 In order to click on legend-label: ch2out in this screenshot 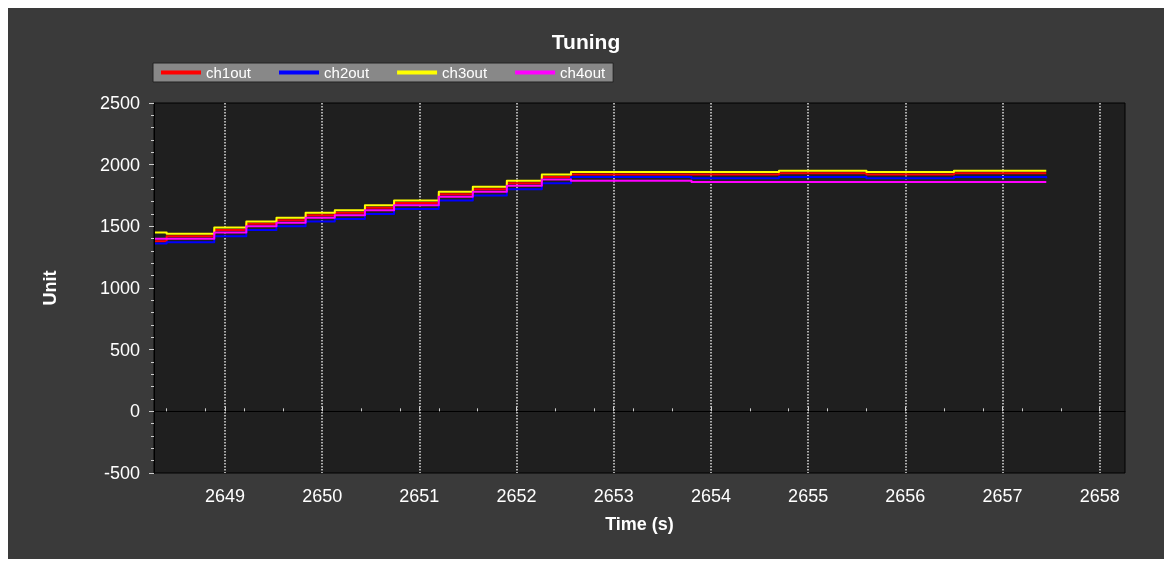, I will do `click(347, 72)`.